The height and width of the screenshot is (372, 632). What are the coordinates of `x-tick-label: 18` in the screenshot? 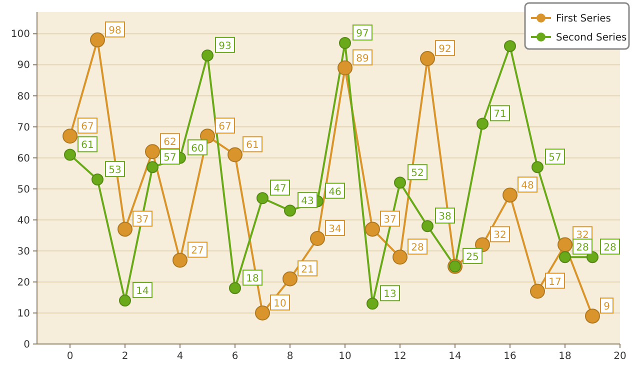 It's located at (565, 356).